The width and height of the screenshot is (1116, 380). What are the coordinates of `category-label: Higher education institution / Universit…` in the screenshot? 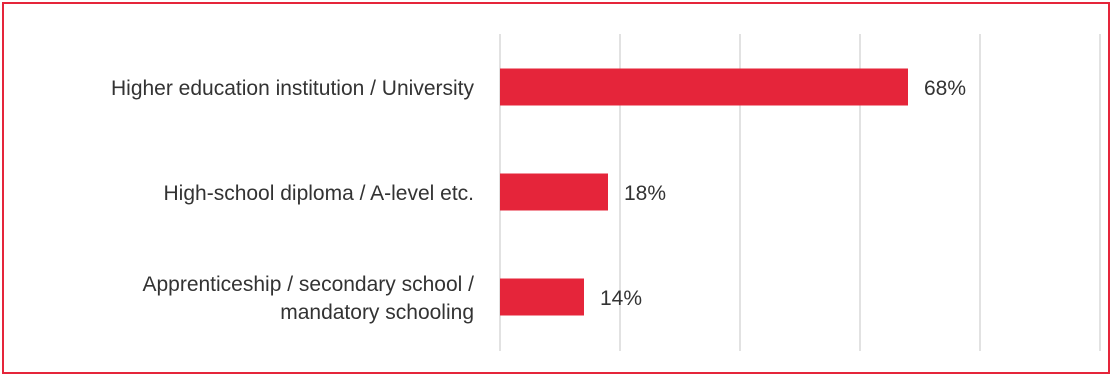 It's located at (293, 88).